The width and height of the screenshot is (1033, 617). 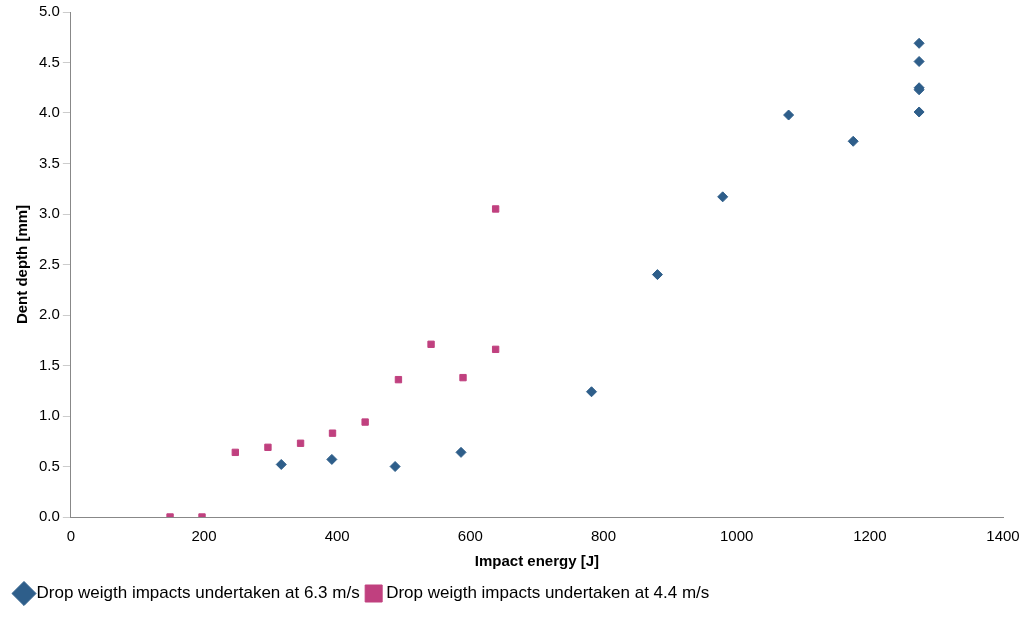 What do you see at coordinates (71, 536) in the screenshot?
I see `x-tick-label: 0` at bounding box center [71, 536].